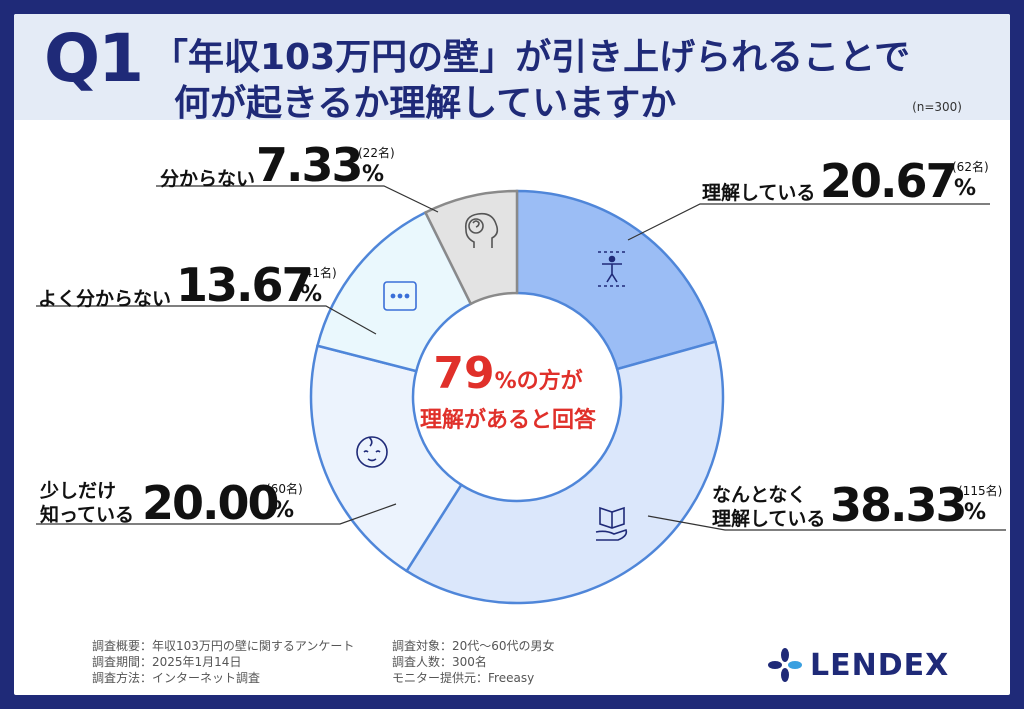 Image resolution: width=1024 pixels, height=709 pixels. I want to click on head-question-icon, so click(481, 230).